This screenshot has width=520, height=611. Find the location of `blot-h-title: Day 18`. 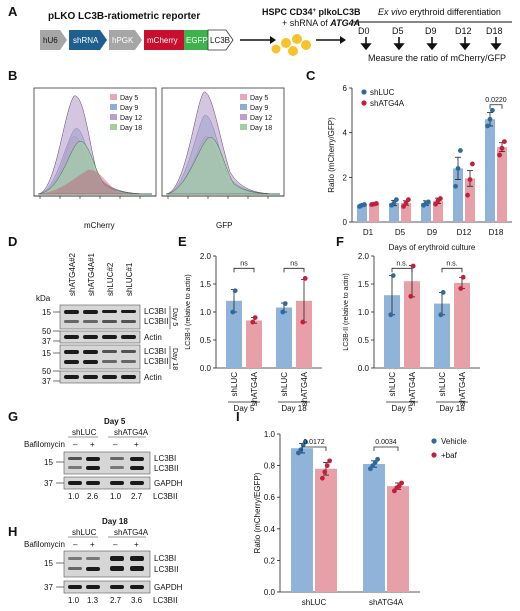

blot-h-title: Day 18 is located at coordinates (115, 521).